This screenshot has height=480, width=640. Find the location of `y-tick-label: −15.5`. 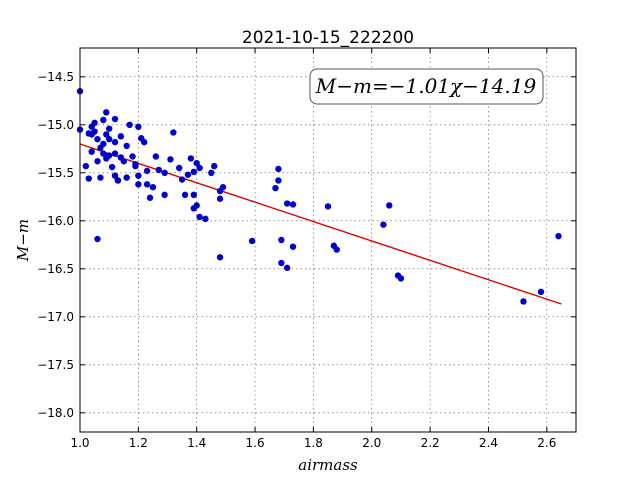

y-tick-label: −15.5 is located at coordinates (55, 173).